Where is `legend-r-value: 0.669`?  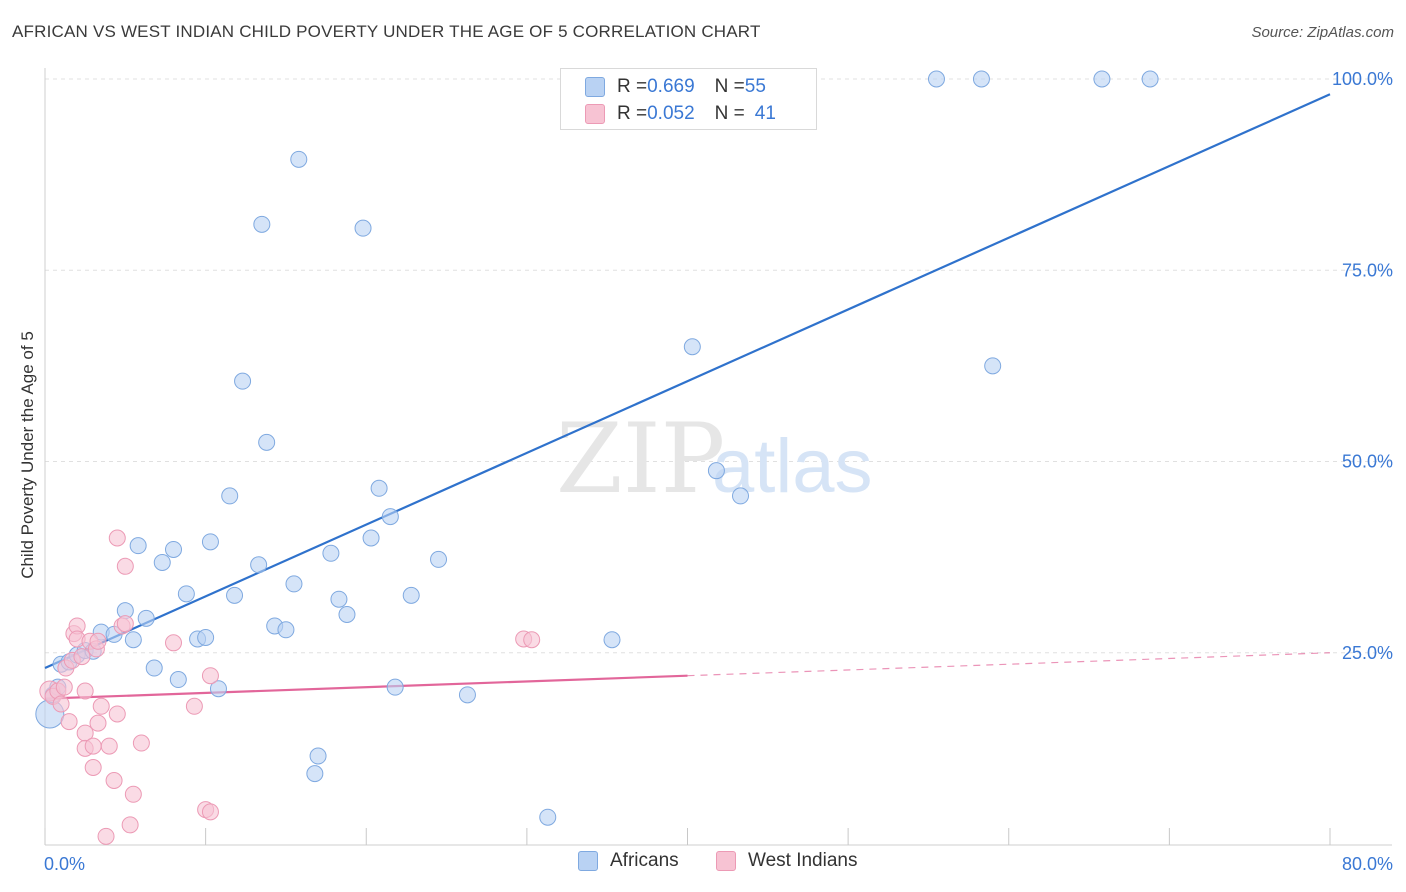 legend-r-value: 0.669 is located at coordinates (671, 86).